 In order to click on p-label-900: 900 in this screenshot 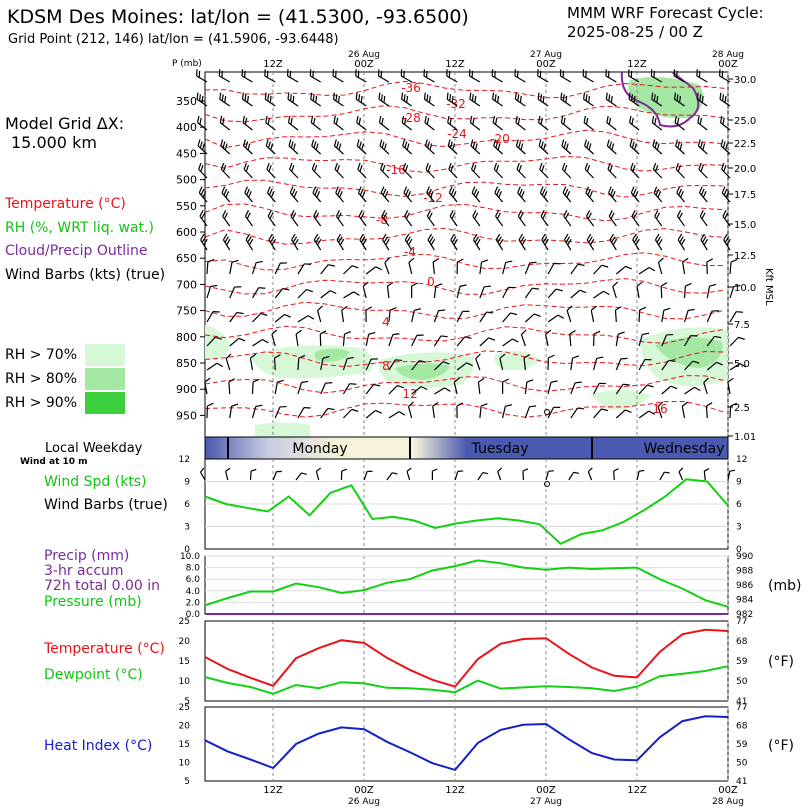, I will do `click(186, 389)`.